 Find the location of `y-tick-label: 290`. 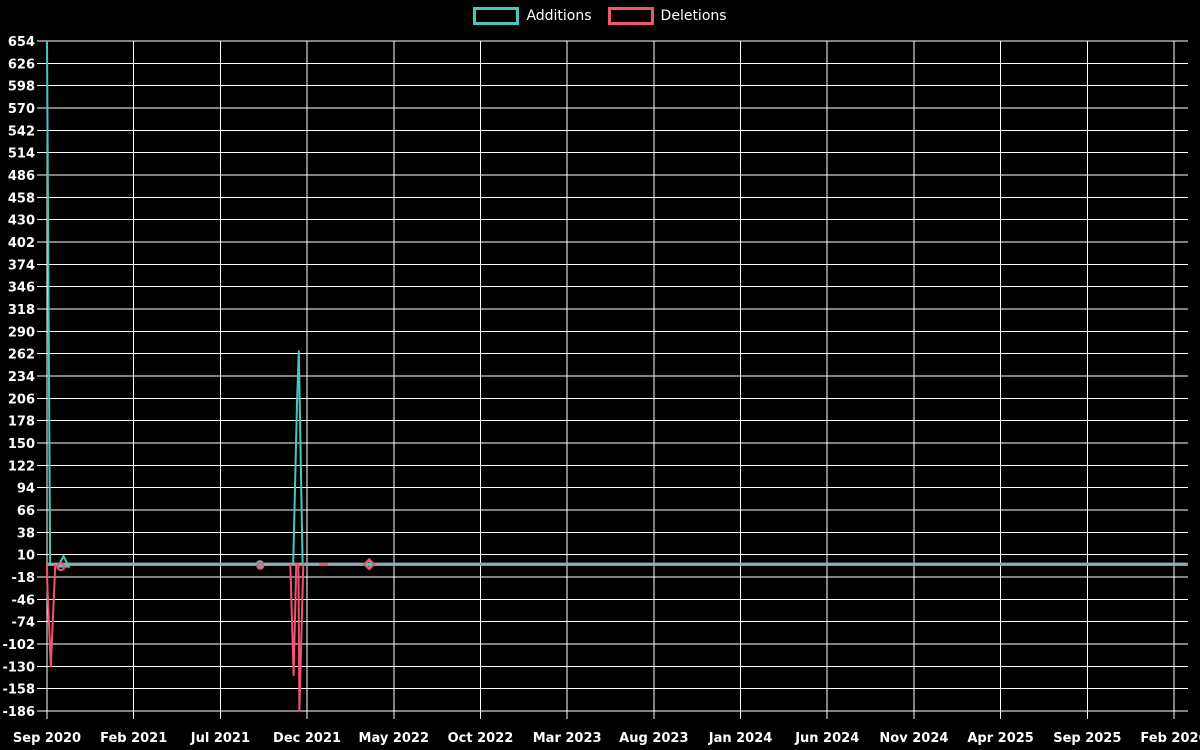

y-tick-label: 290 is located at coordinates (21, 332).